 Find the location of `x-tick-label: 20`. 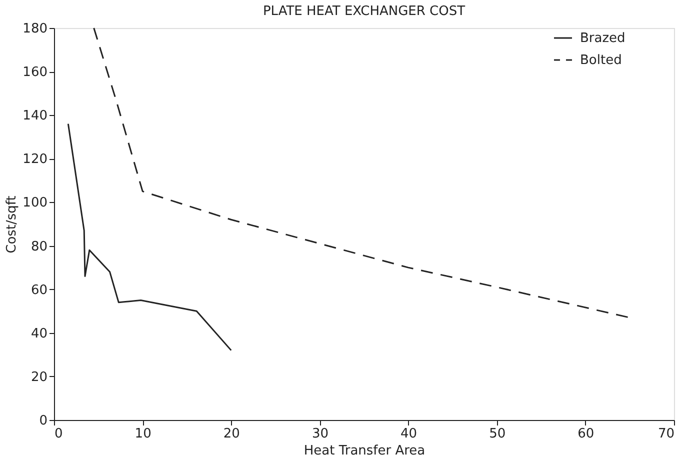

x-tick-label: 20 is located at coordinates (231, 434).